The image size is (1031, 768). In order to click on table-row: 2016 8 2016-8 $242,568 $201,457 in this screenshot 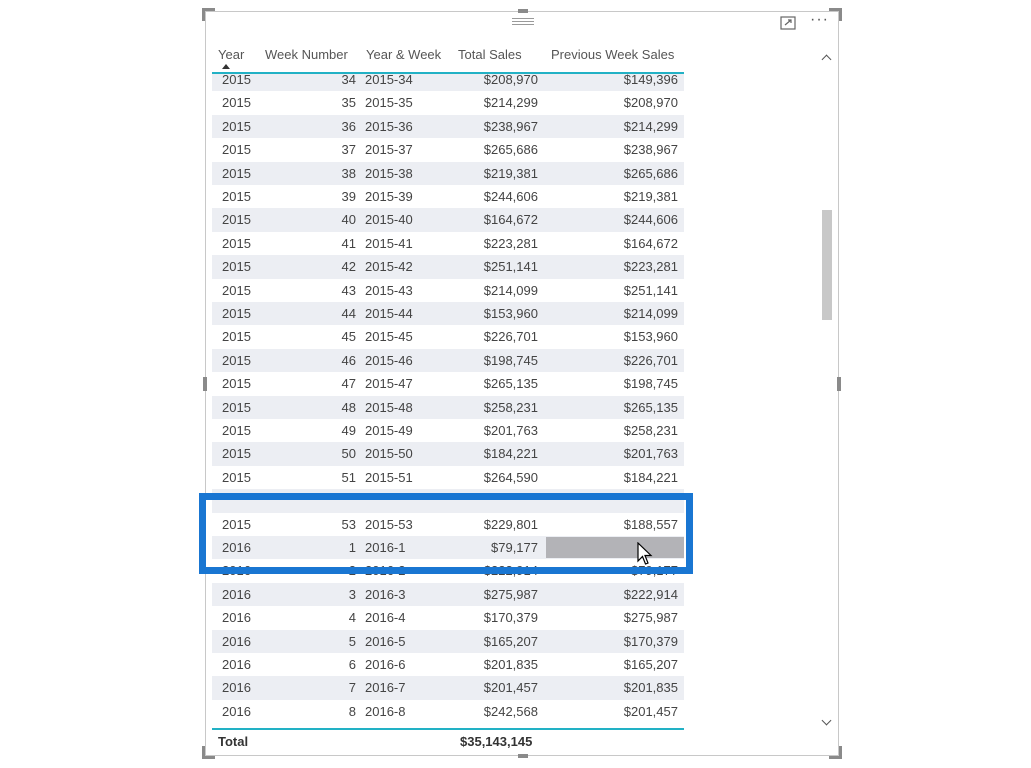, I will do `click(448, 711)`.